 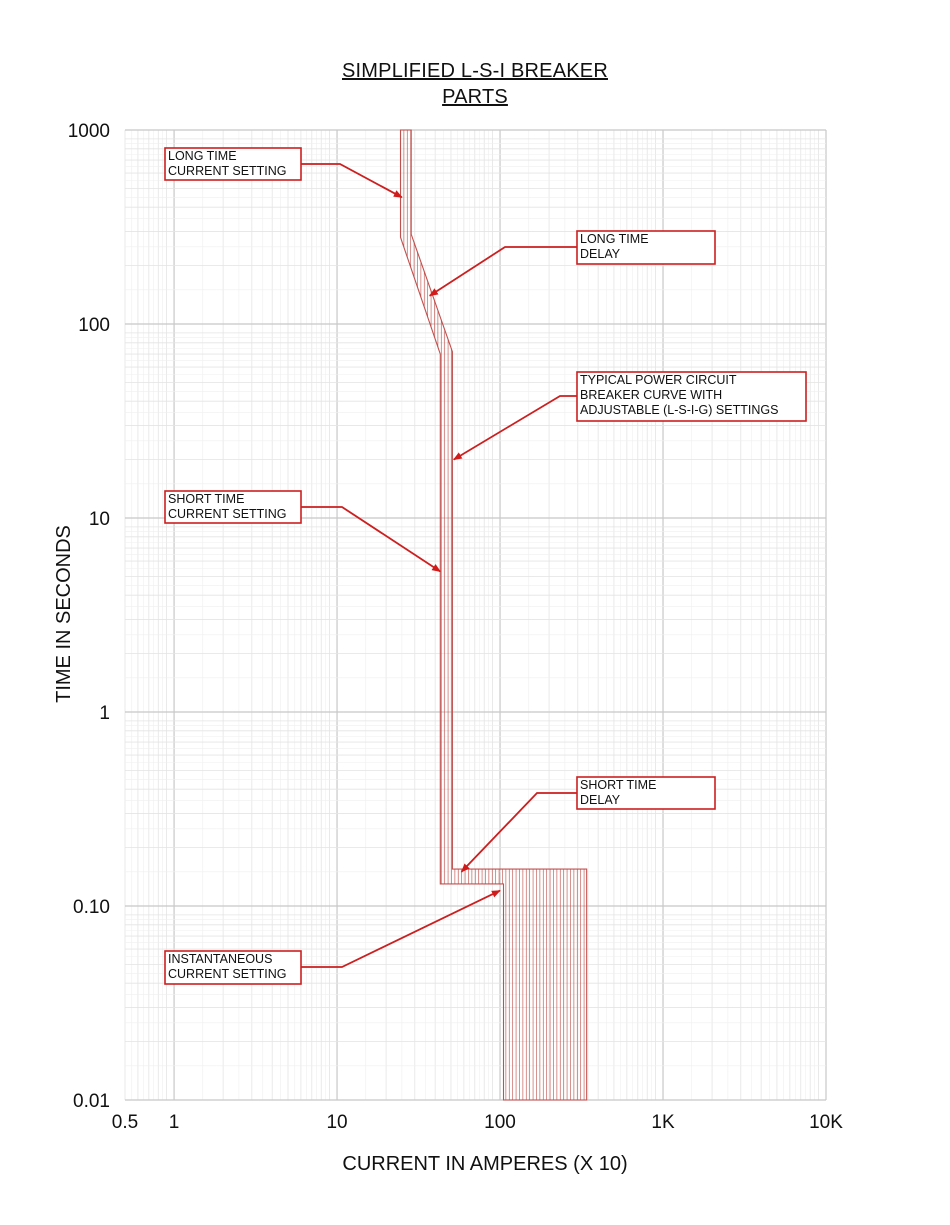 What do you see at coordinates (220, 959) in the screenshot?
I see `annotation-text: INSTANTANEOUS` at bounding box center [220, 959].